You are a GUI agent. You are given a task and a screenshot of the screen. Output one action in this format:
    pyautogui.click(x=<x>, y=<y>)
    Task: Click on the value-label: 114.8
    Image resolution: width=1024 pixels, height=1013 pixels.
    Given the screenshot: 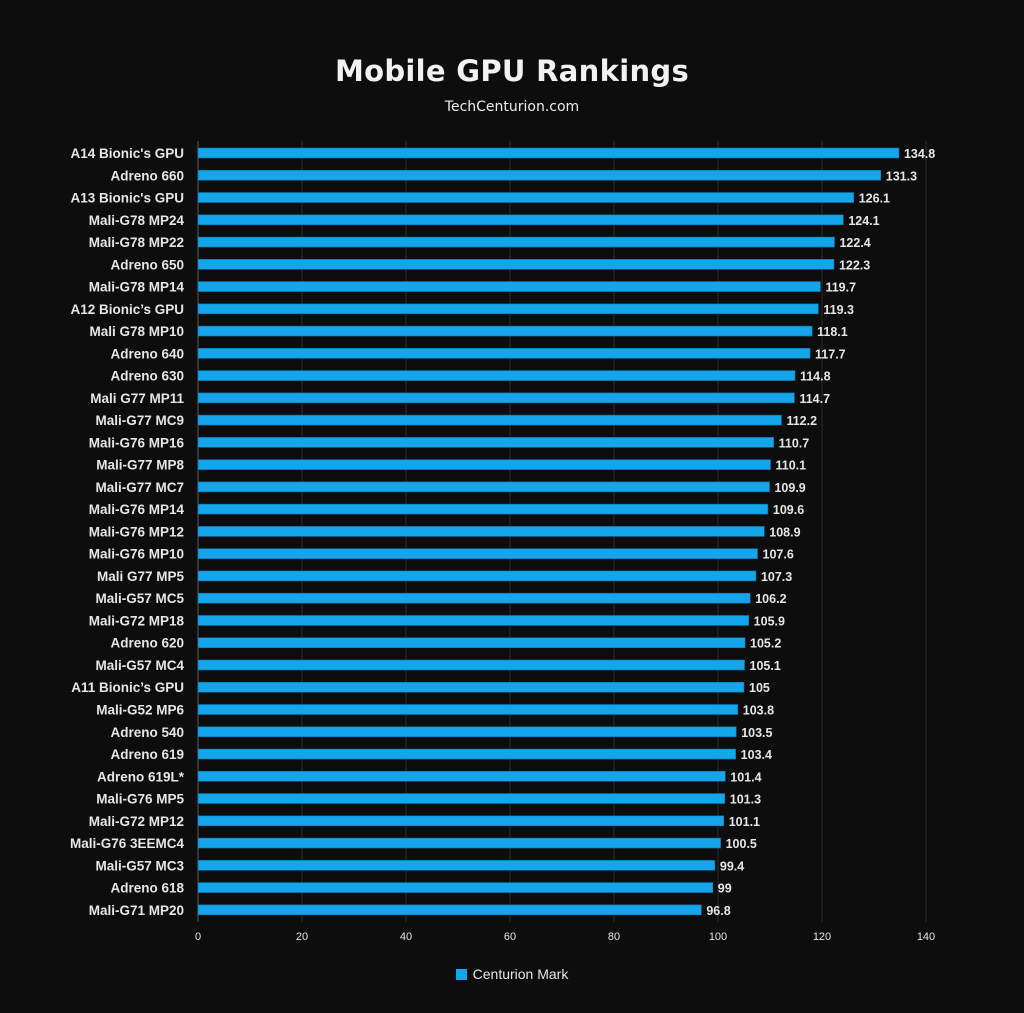 What is the action you would take?
    pyautogui.click(x=815, y=377)
    